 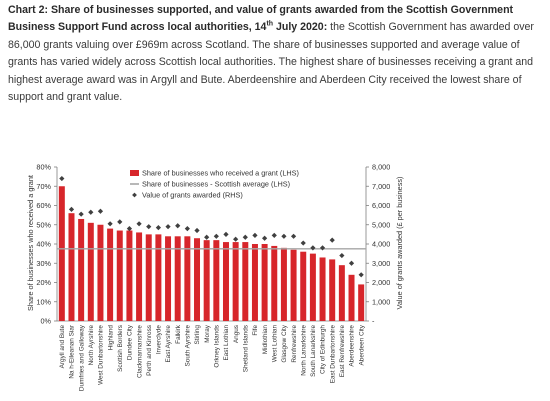 I want to click on category-label: South Ayrshire, so click(x=188, y=346).